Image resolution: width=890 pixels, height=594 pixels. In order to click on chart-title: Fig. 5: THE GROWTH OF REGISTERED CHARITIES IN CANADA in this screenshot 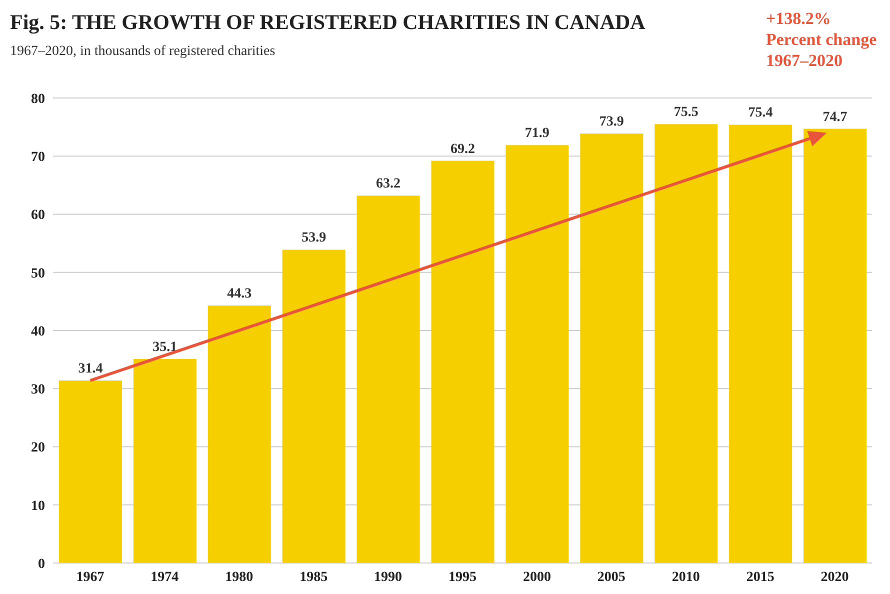, I will do `click(328, 22)`.